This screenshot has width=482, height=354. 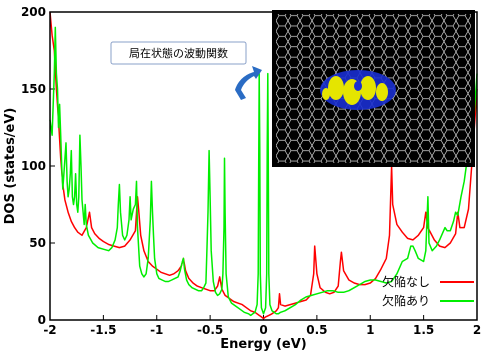 I want to click on legend-label-series-1: 欠陥あり, so click(x=406, y=300).